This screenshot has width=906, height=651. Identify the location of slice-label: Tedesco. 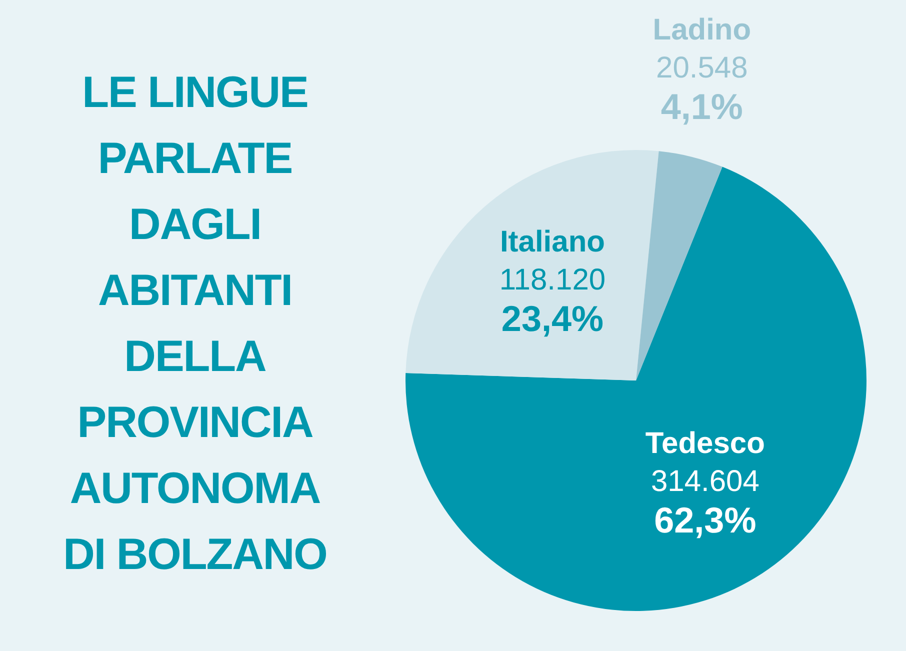
(705, 443).